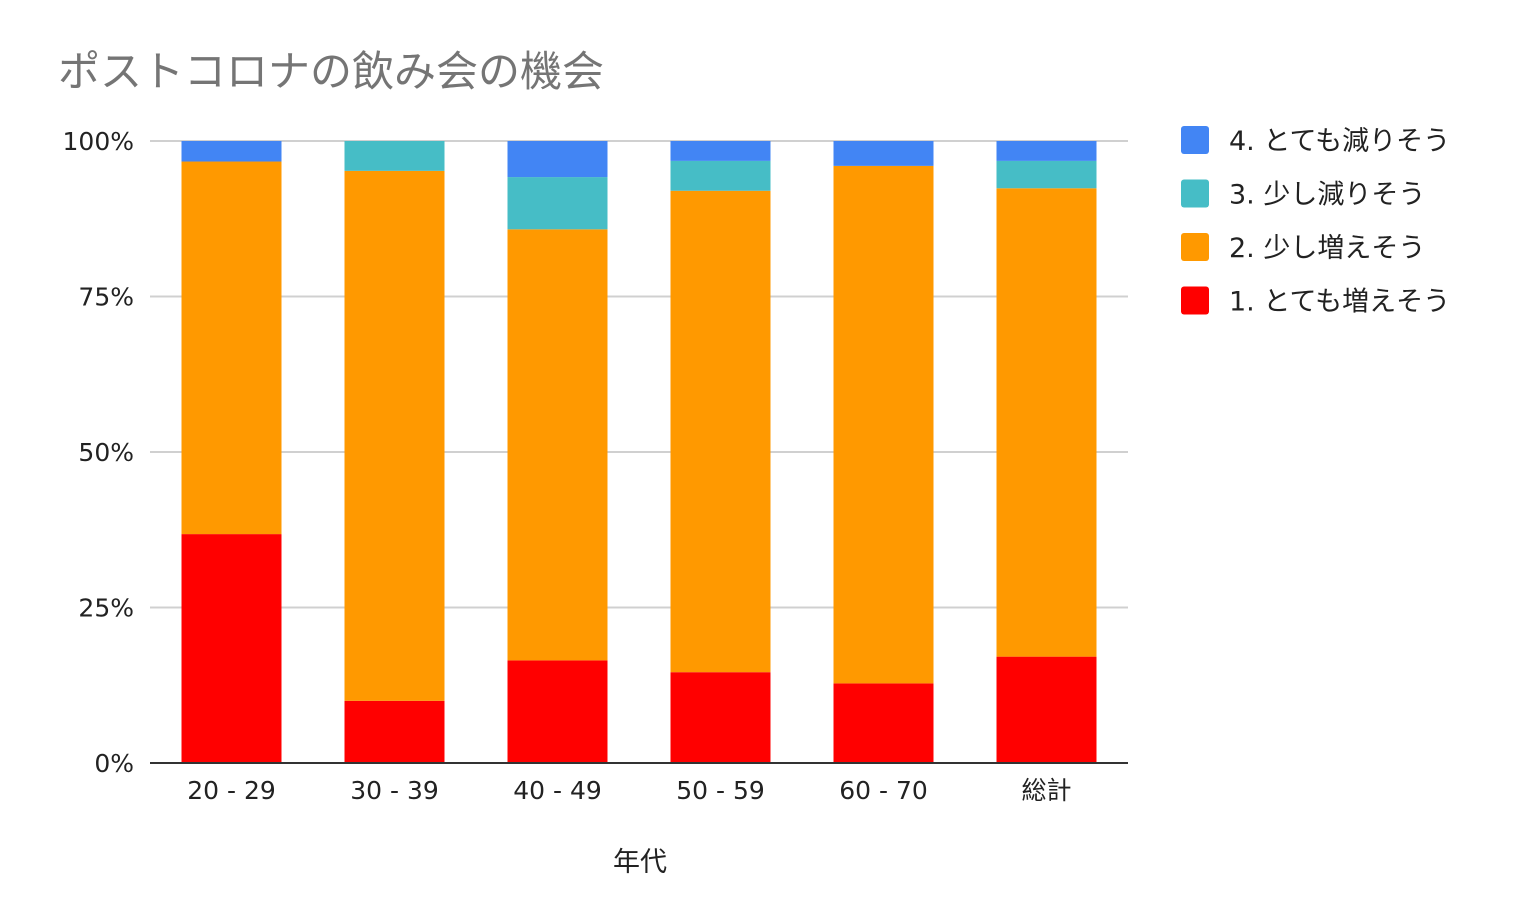 The height and width of the screenshot is (915, 1536). I want to click on legend-label: 2. 少し増えそう, so click(1327, 248).